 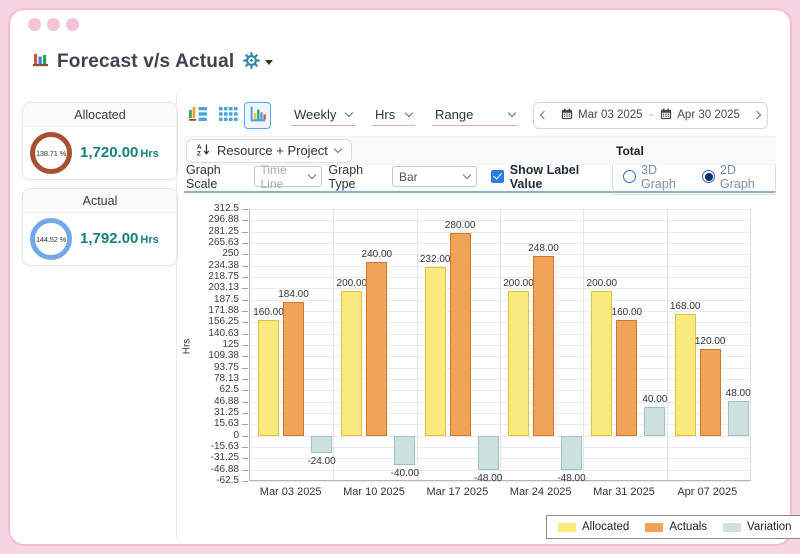 What do you see at coordinates (593, 527) in the screenshot?
I see `legend-item: Allocated` at bounding box center [593, 527].